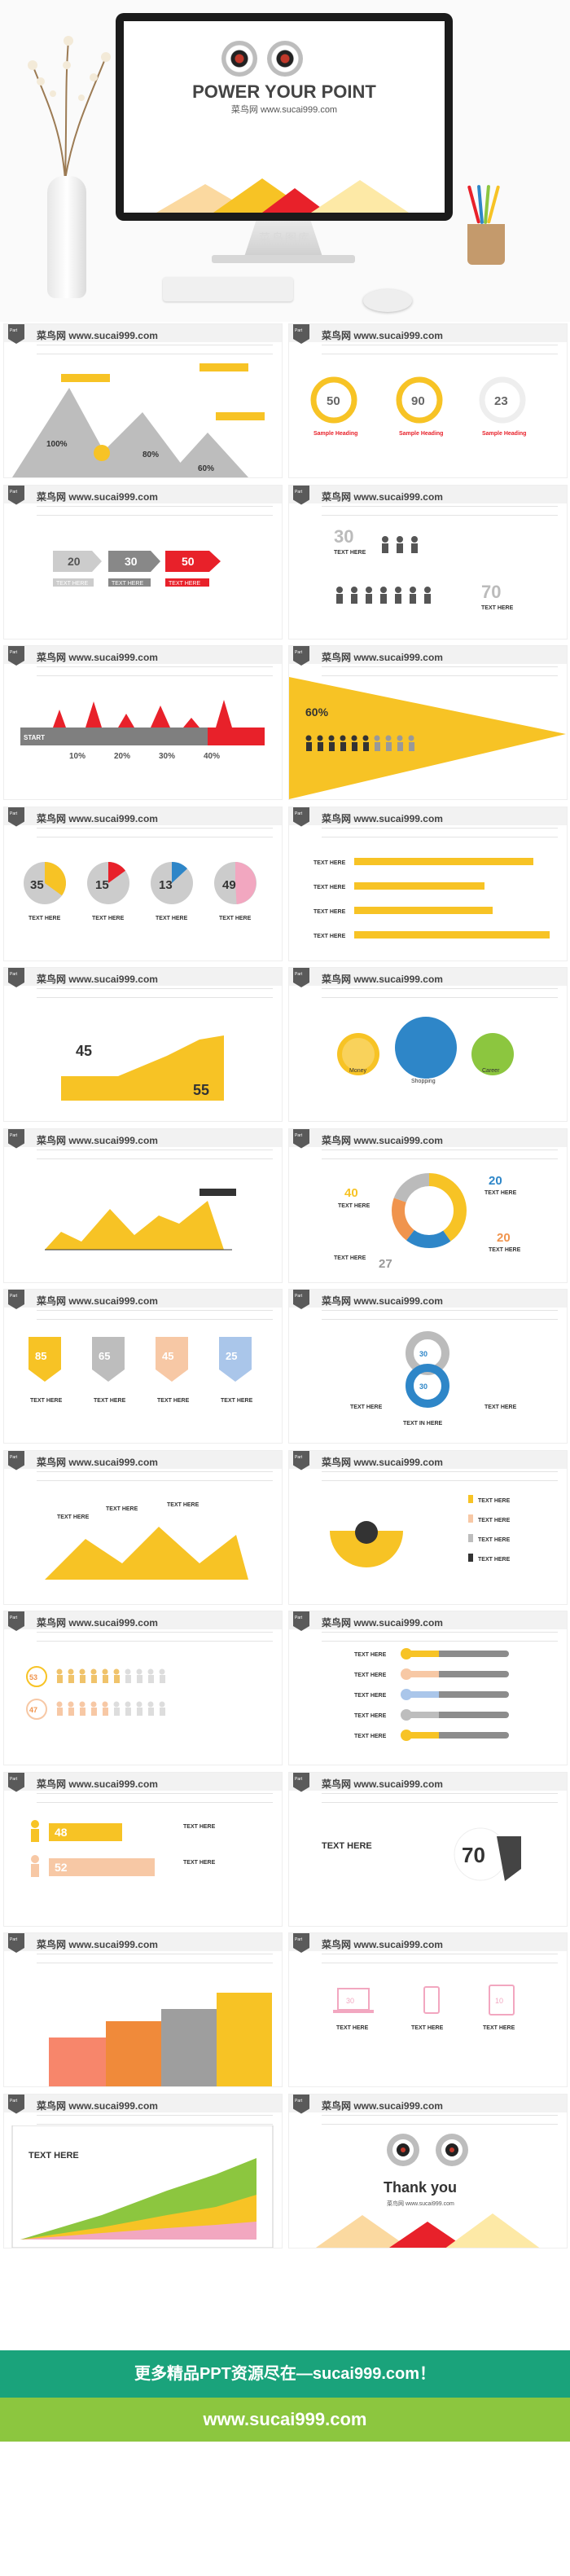 The image size is (570, 2576). What do you see at coordinates (143, 1688) in the screenshot?
I see `slide-thumbnail: Part 菜鸟网 www.sucai999.com 53 47` at bounding box center [143, 1688].